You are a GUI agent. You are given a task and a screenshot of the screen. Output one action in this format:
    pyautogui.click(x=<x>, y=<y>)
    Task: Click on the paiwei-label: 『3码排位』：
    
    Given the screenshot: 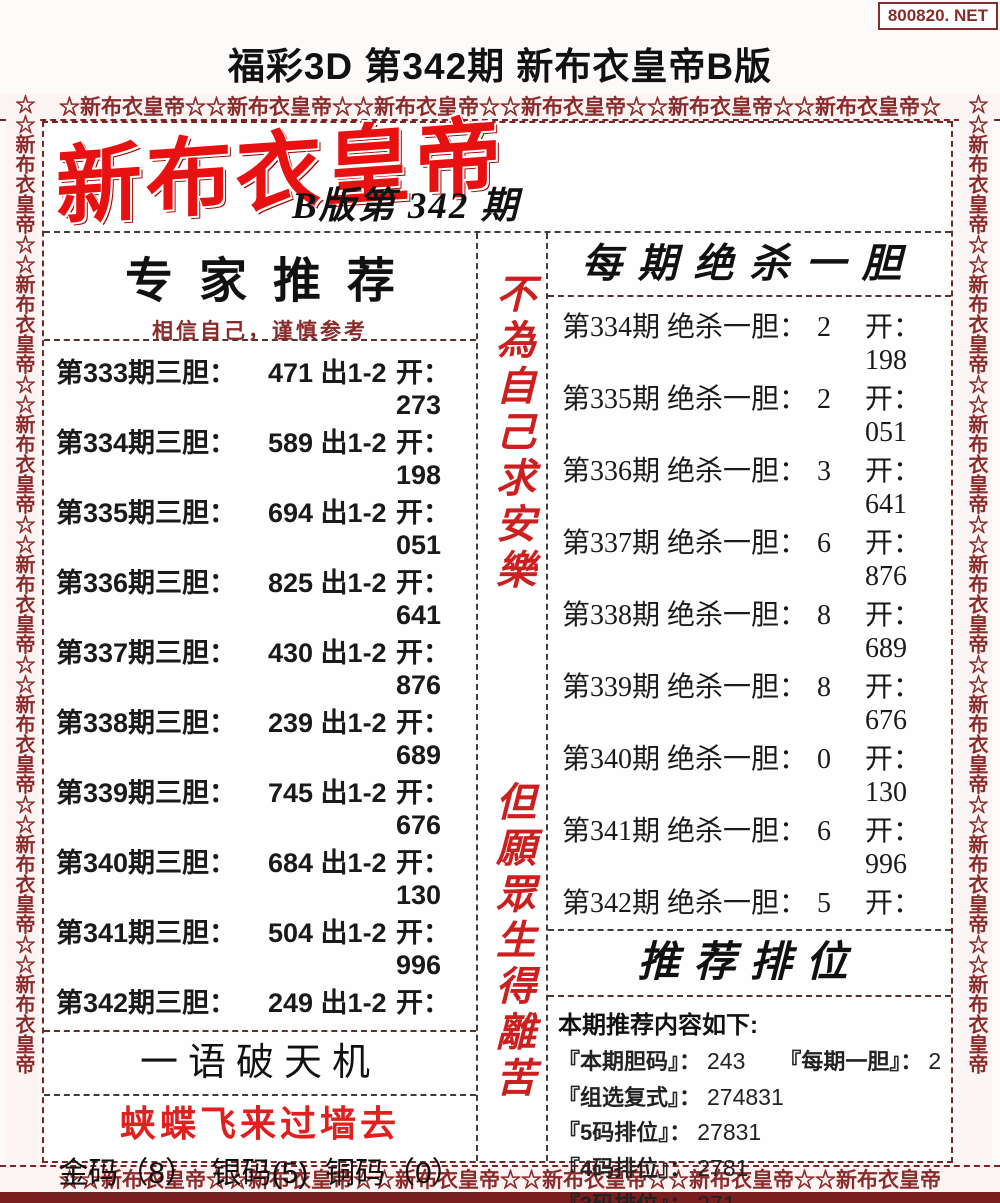 What is the action you would take?
    pyautogui.click(x=624, y=1197)
    